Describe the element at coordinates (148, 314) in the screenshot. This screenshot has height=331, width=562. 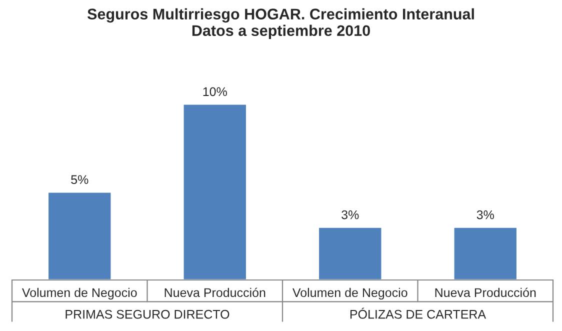
I see `text: PRIMAS SEGURO DIRECTO` at that location.